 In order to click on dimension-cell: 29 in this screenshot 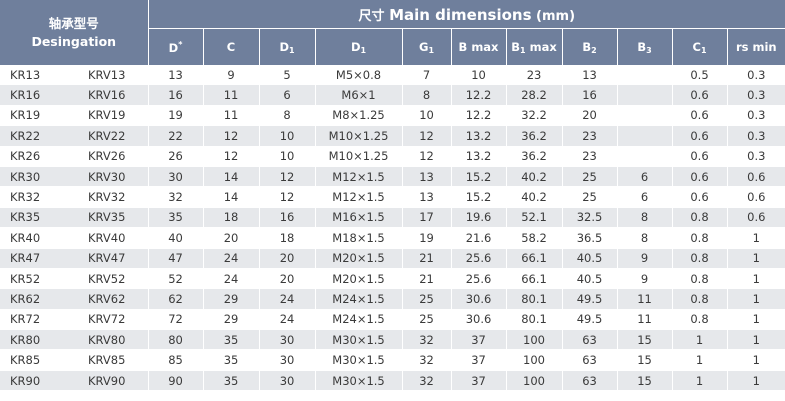, I will do `click(231, 320)`.